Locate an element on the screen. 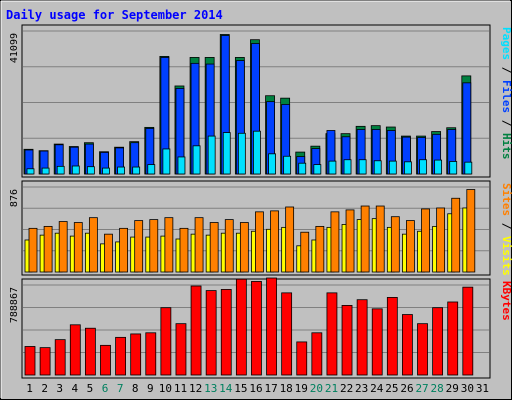 This screenshot has height=400, width=512. y-max-label: 876 is located at coordinates (14, 198).